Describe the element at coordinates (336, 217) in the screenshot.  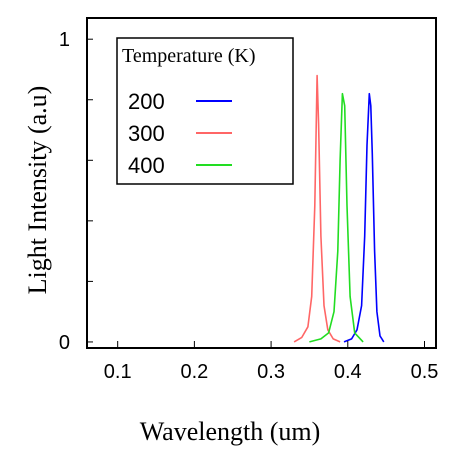
I see `series-400-line` at that location.